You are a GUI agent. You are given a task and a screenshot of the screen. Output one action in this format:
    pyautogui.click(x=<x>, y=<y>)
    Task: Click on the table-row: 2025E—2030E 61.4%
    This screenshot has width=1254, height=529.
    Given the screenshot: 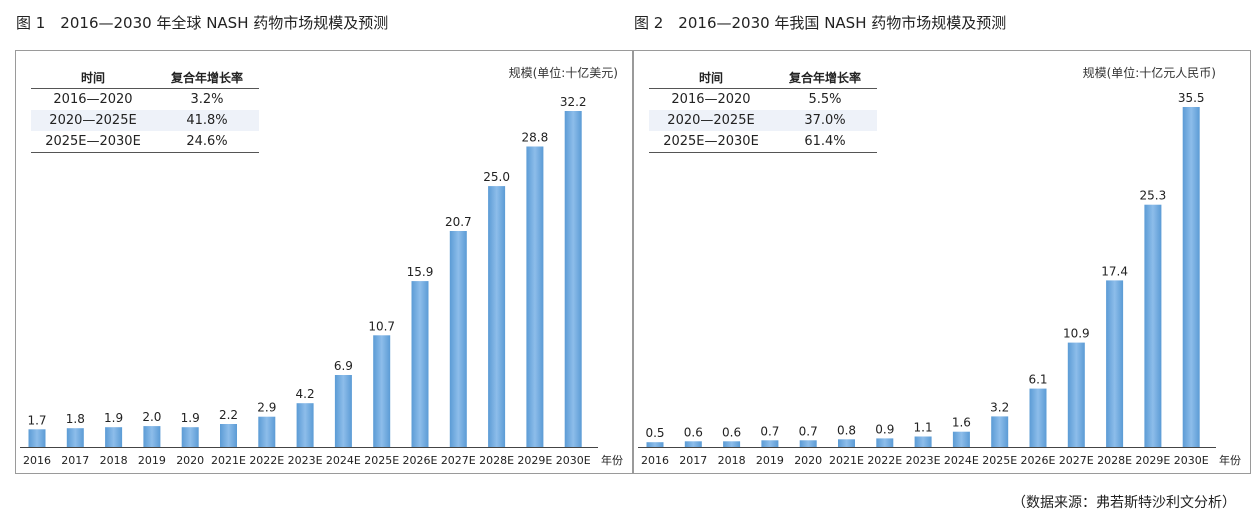 What is the action you would take?
    pyautogui.click(x=763, y=142)
    